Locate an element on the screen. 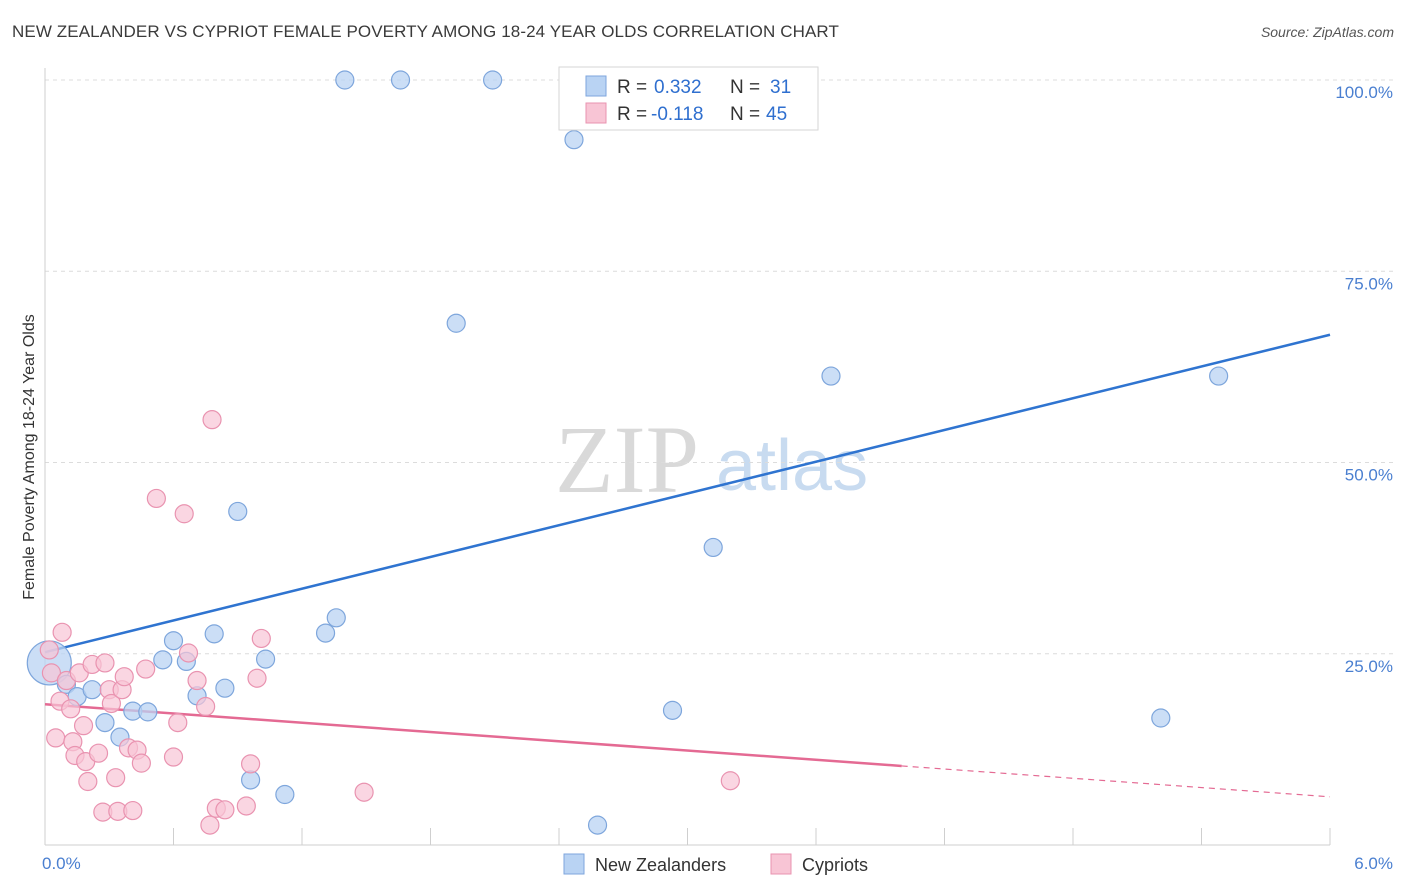 The image size is (1406, 892). watermark-atlas: atlas is located at coordinates (792, 466).